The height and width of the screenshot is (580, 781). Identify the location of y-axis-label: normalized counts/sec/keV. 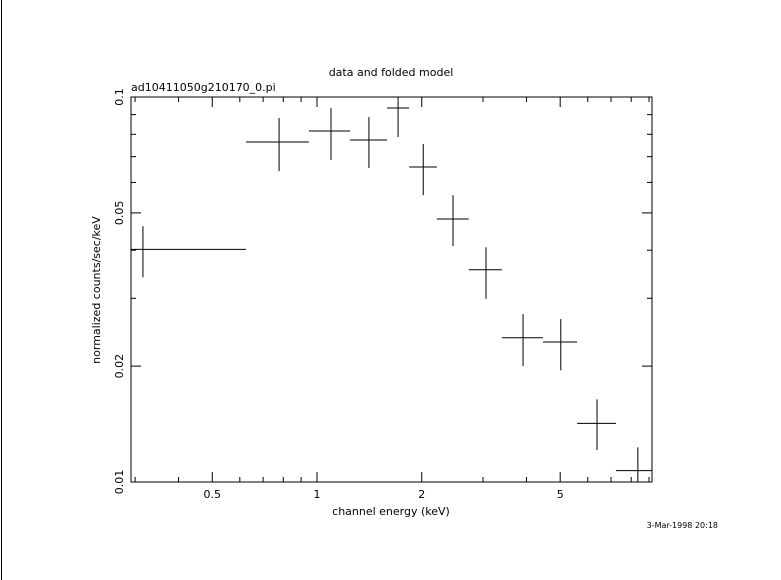
(96, 290).